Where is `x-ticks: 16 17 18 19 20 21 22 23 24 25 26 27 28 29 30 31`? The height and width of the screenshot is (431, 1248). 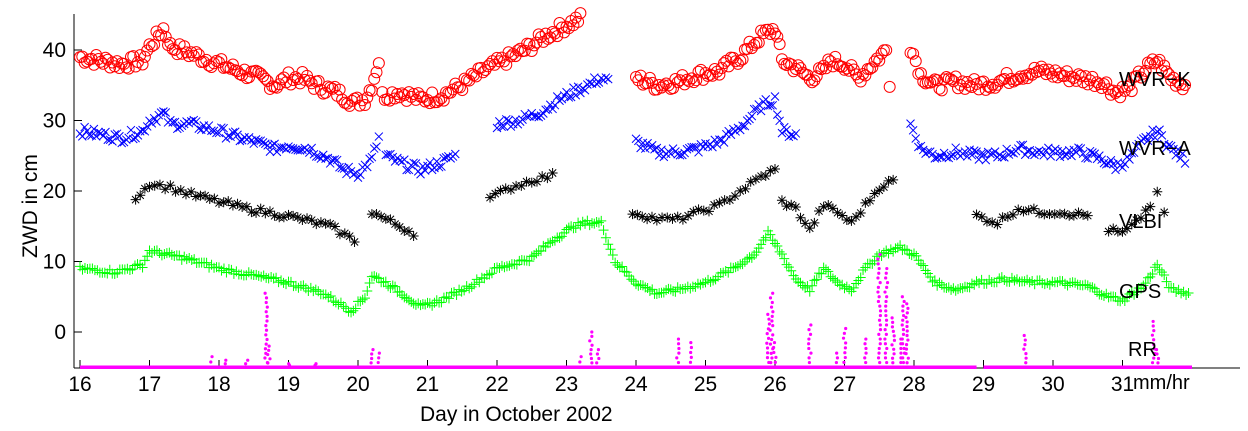 x-ticks: 16 17 18 19 20 21 22 23 24 25 26 27 28 29 30 31 is located at coordinates (601, 378).